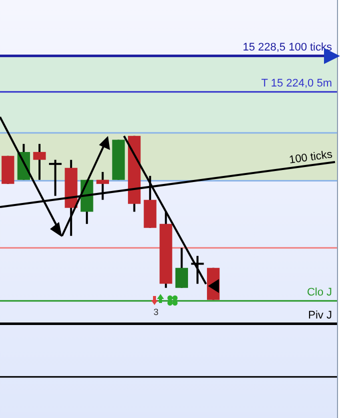  What do you see at coordinates (320, 315) in the screenshot?
I see `ref-line-label: Piv J` at bounding box center [320, 315].